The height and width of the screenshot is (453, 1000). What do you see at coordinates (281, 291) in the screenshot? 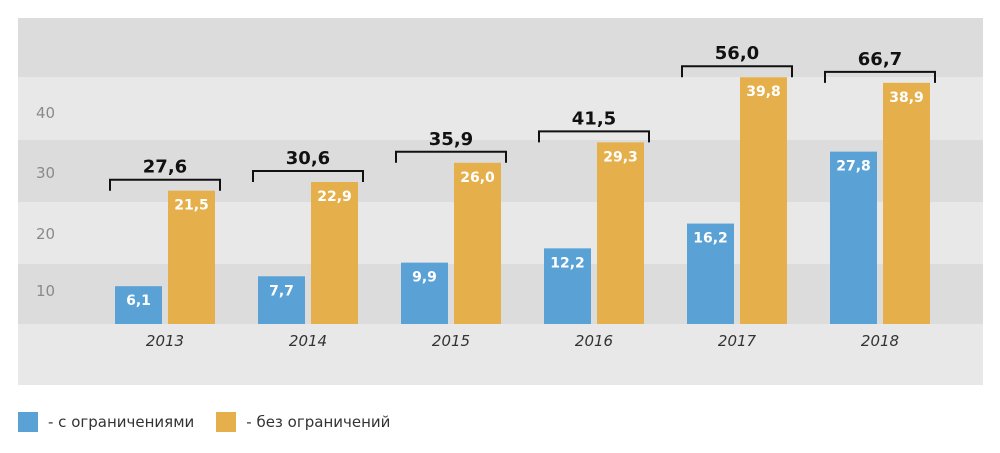
I see `bar-value-label: 7,7` at bounding box center [281, 291].